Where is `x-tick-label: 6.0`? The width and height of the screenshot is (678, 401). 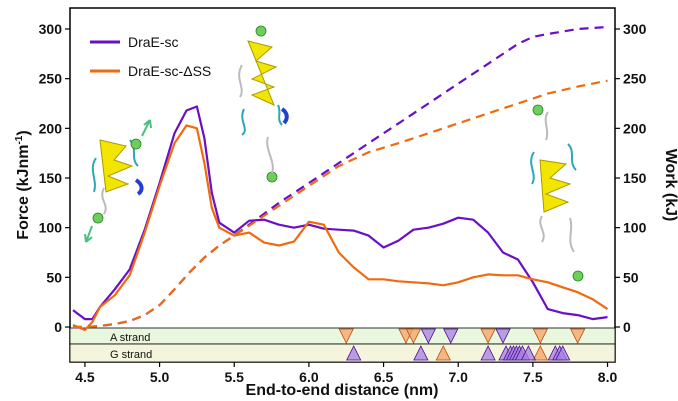 x-tick-label: 6.0 is located at coordinates (309, 377).